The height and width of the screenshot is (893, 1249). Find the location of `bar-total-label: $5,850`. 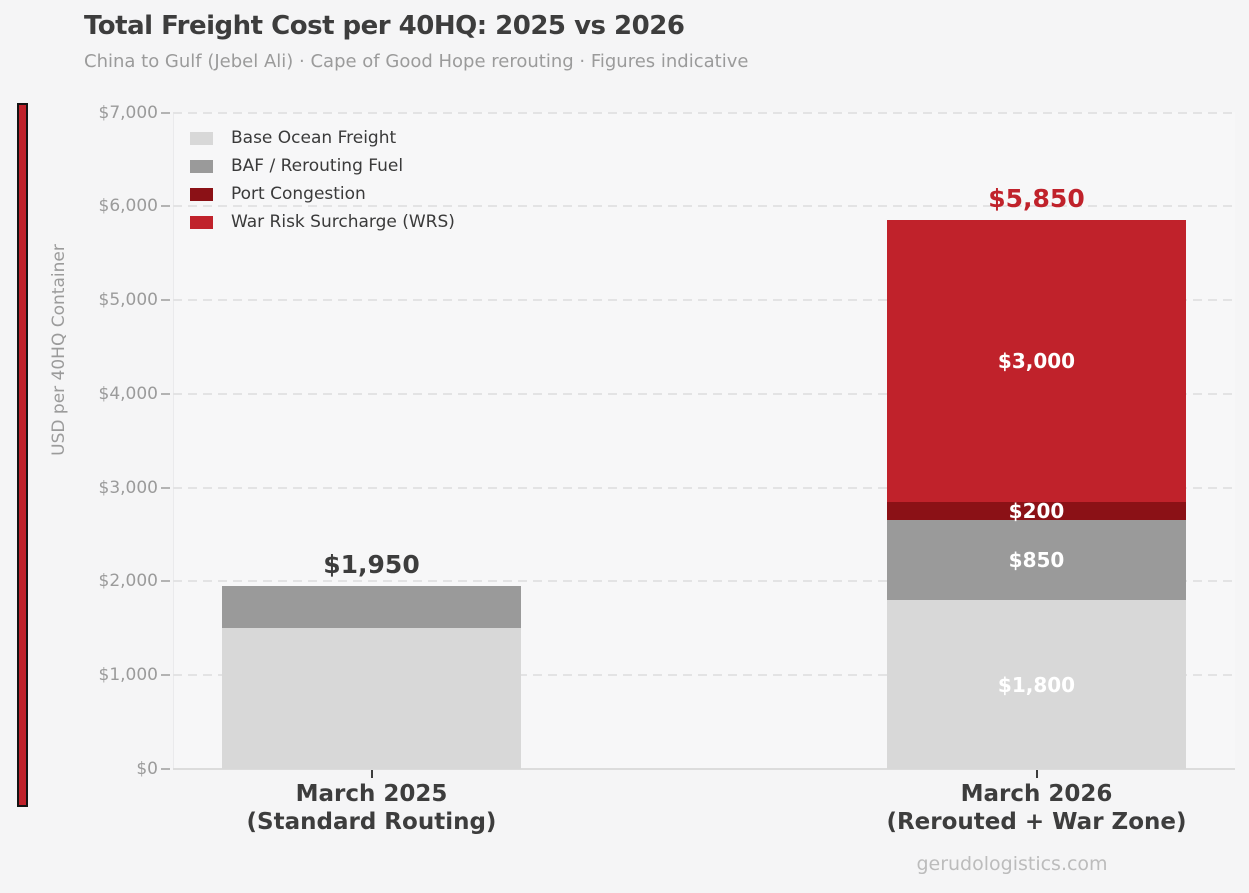

bar-total-label: $5,850 is located at coordinates (1036, 199).